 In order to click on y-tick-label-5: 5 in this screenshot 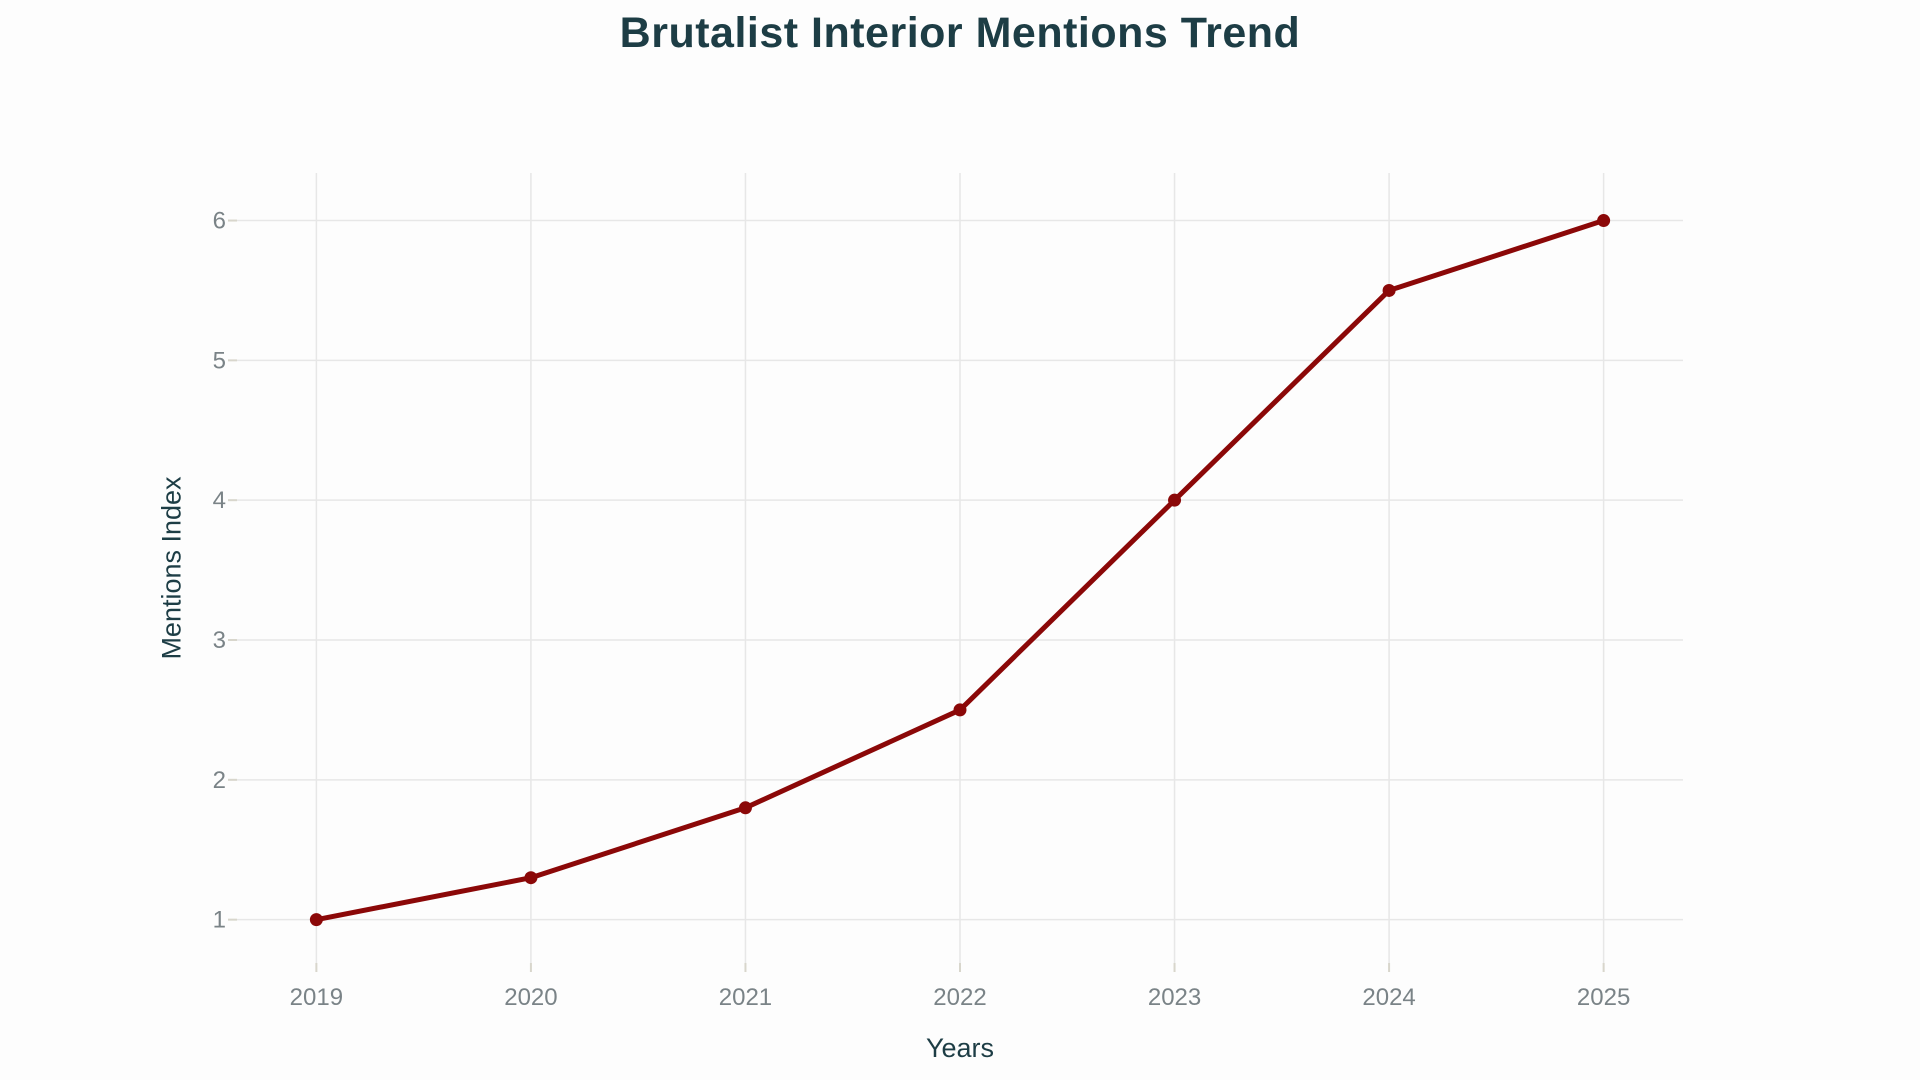, I will do `click(219, 360)`.